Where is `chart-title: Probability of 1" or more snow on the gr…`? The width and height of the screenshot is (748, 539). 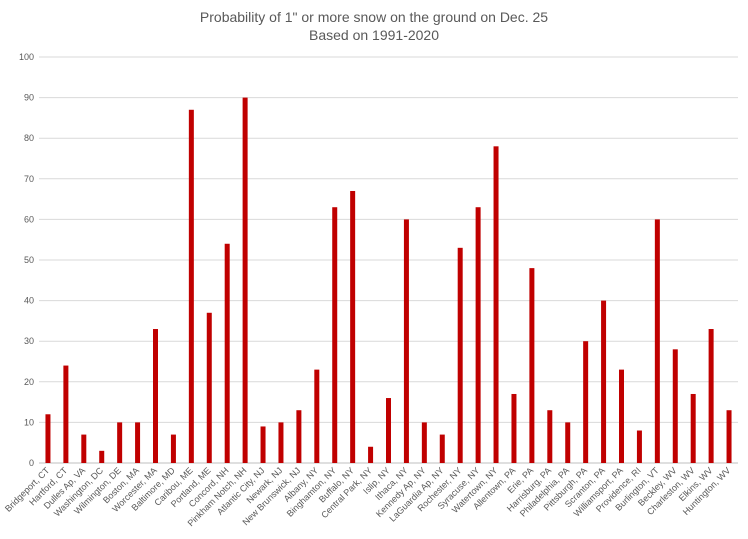
chart-title: Probability of 1" or more snow on the gr… is located at coordinates (374, 17).